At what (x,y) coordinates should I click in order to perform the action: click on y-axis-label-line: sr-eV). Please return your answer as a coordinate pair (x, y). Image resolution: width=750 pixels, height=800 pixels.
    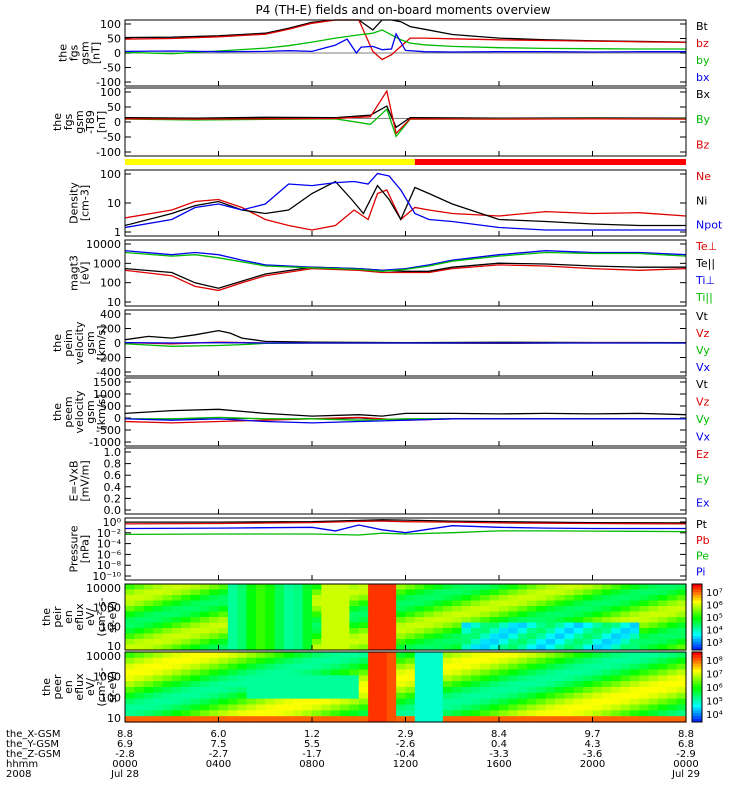
    Looking at the image, I should click on (112, 687).